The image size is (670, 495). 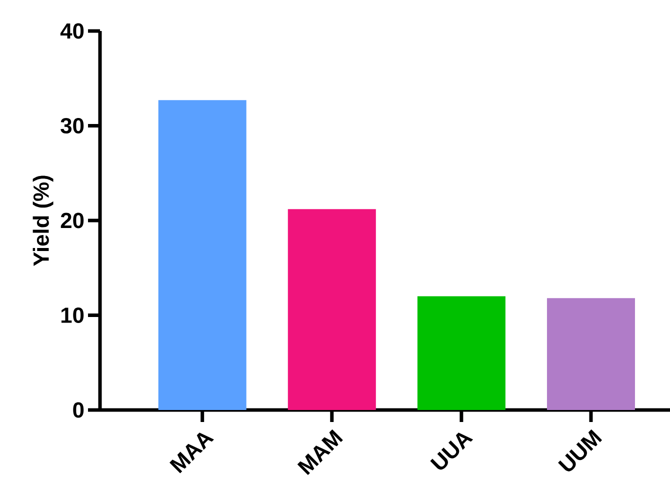 I want to click on y-tick-label: 0, so click(x=78, y=410).